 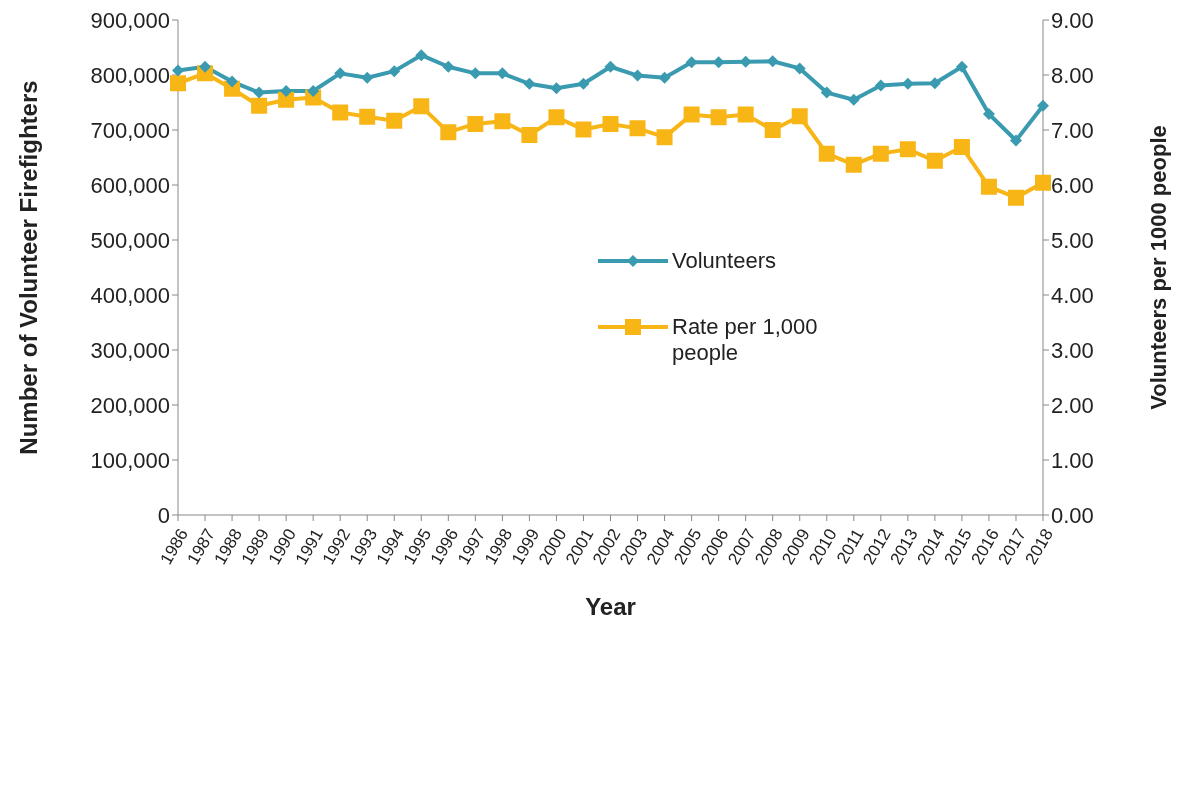 I want to click on legend-label: Rate per 1,000 people, so click(x=745, y=340).